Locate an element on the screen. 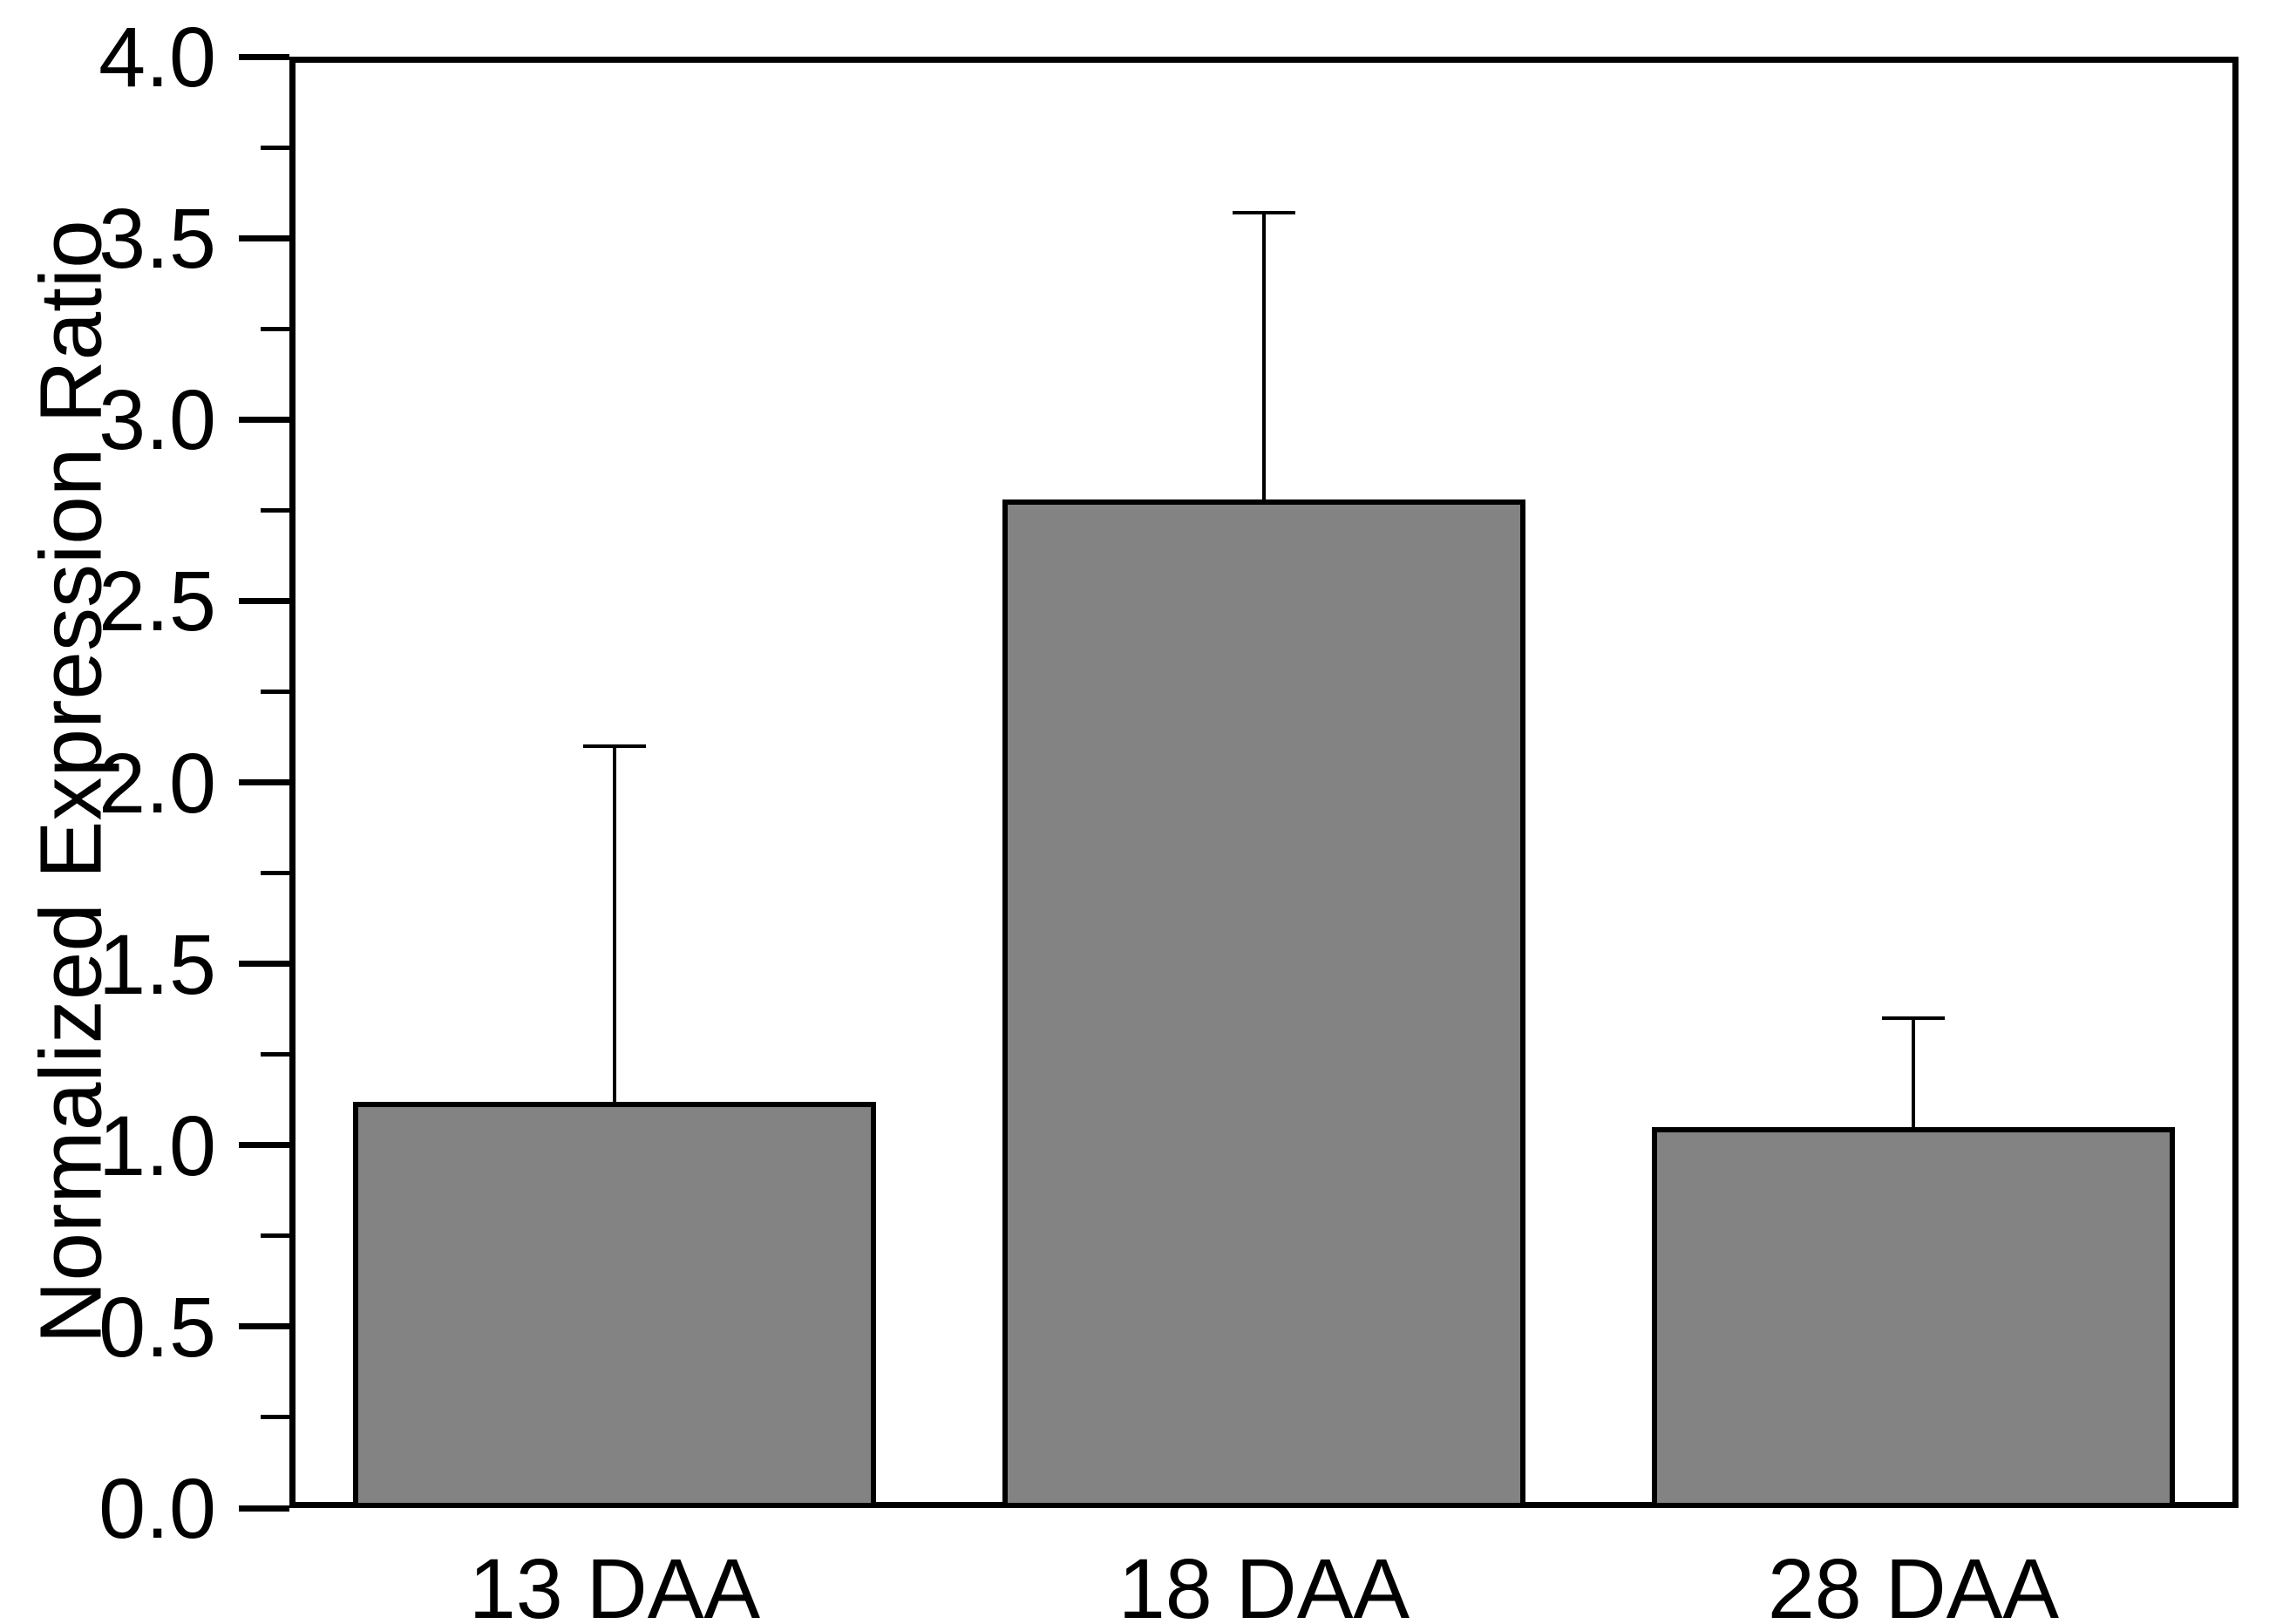 This screenshot has height=1624, width=2276. y-tick-label: 0.0 is located at coordinates (157, 1508).